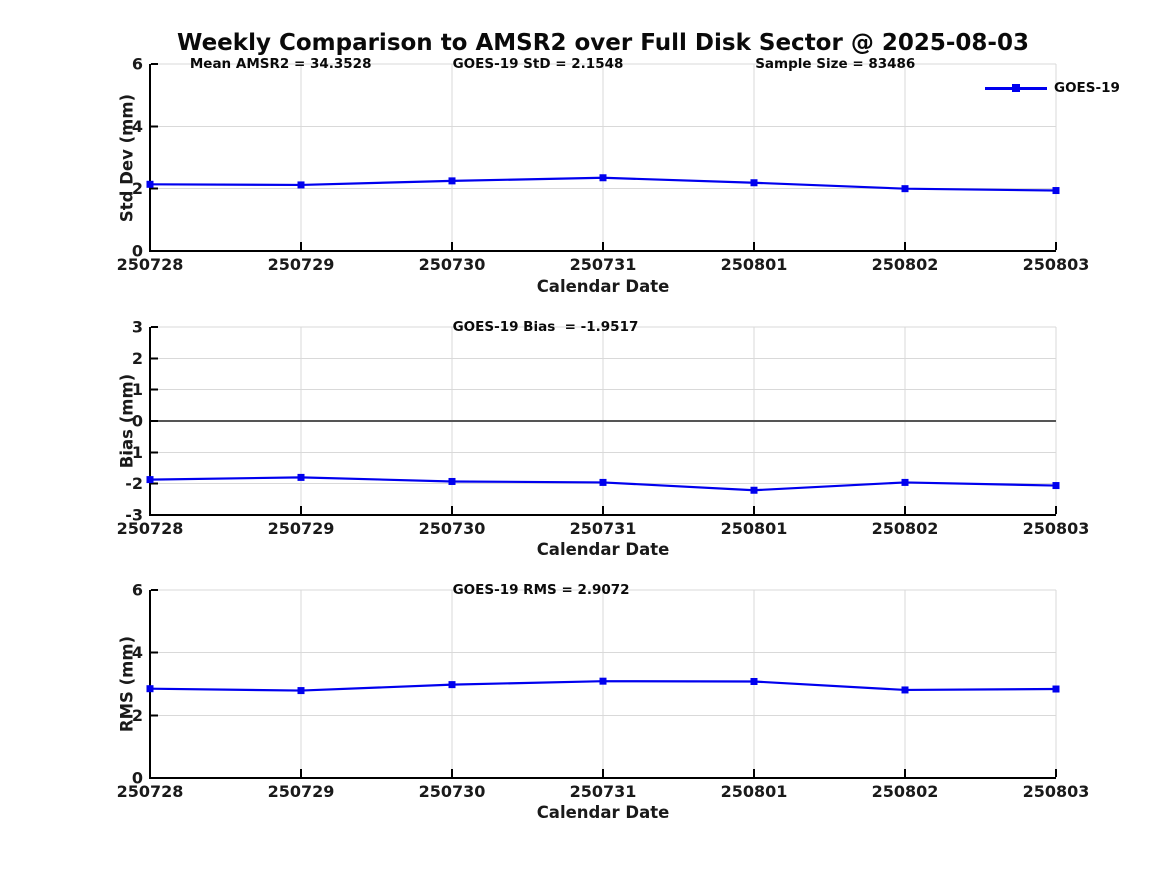 This screenshot has width=1167, height=875. I want to click on y-tick-label: 1, so click(137, 389).